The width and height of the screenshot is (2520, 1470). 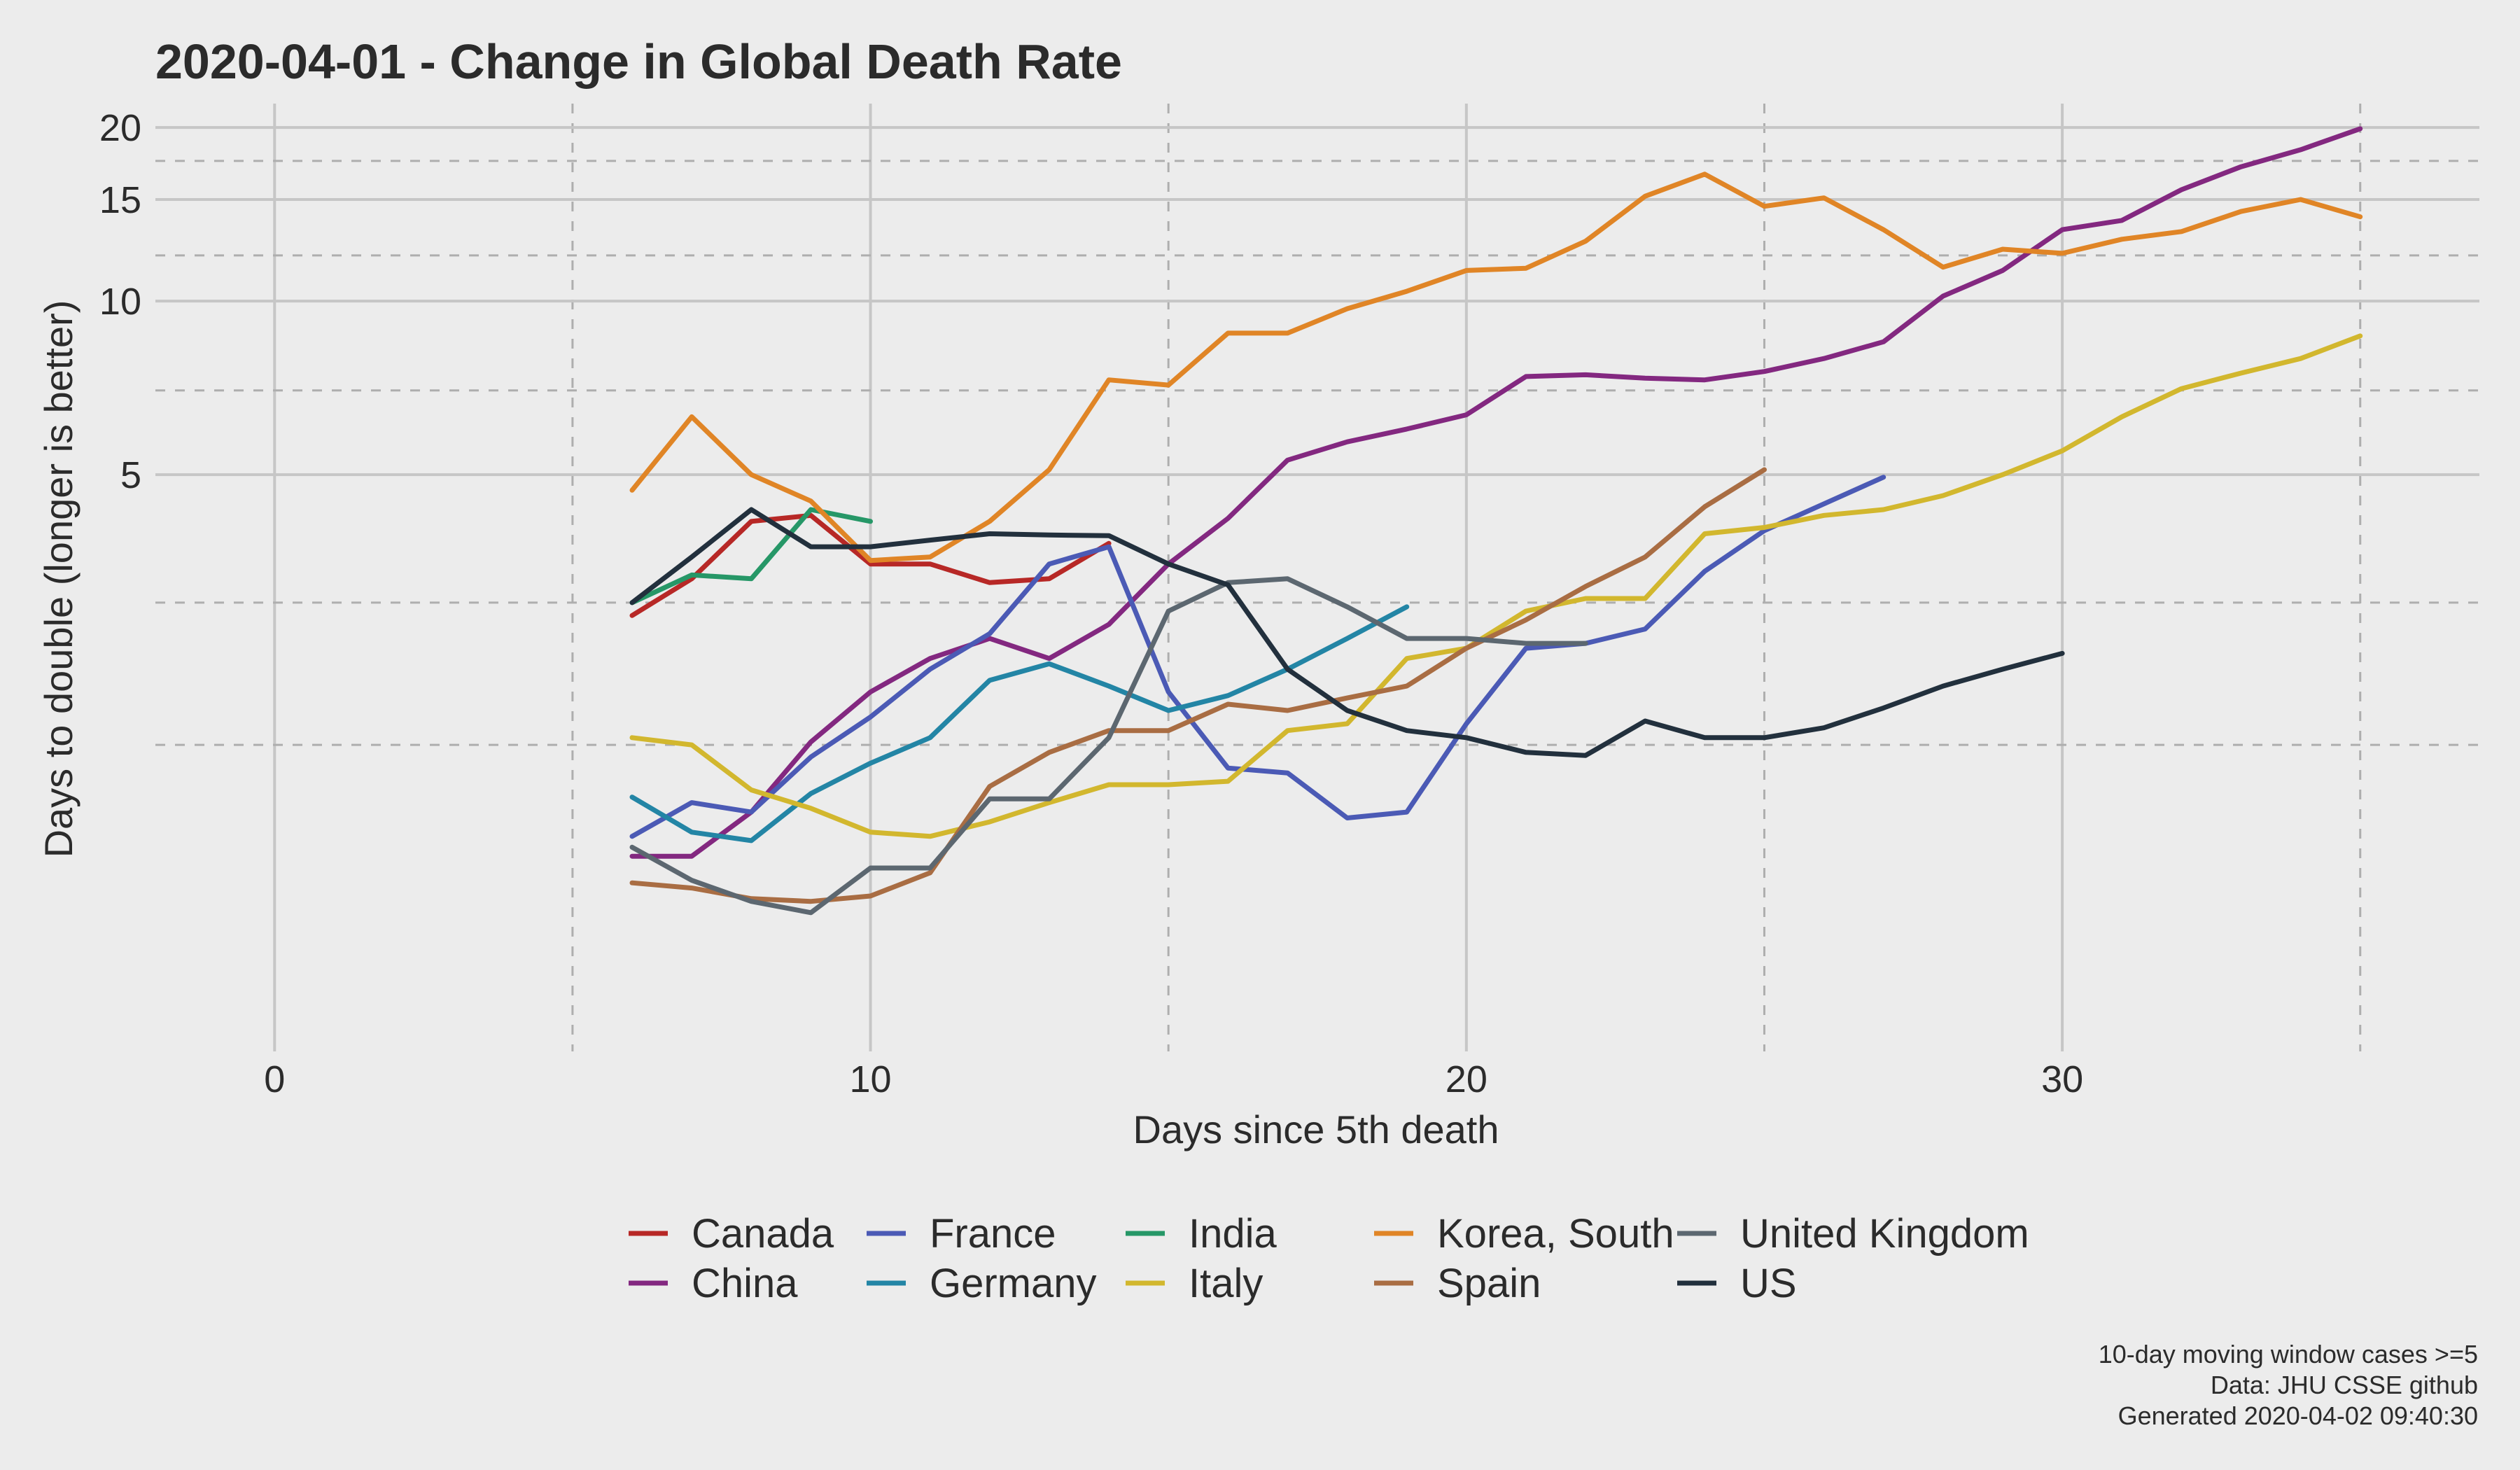 I want to click on legend-item-united-kingdom: United Kingdom, so click(x=1853, y=1233).